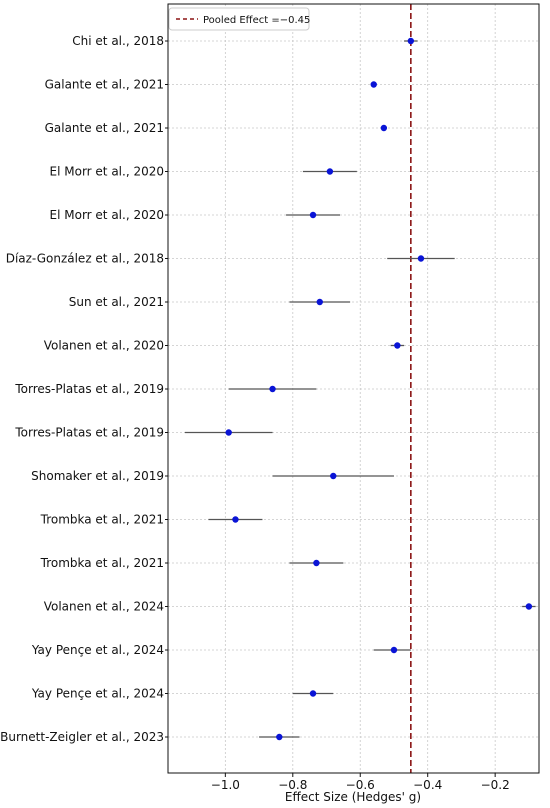 This screenshot has height=808, width=550. Describe the element at coordinates (116, 302) in the screenshot. I see `y-tick-label: Sun et al., 2021` at that location.